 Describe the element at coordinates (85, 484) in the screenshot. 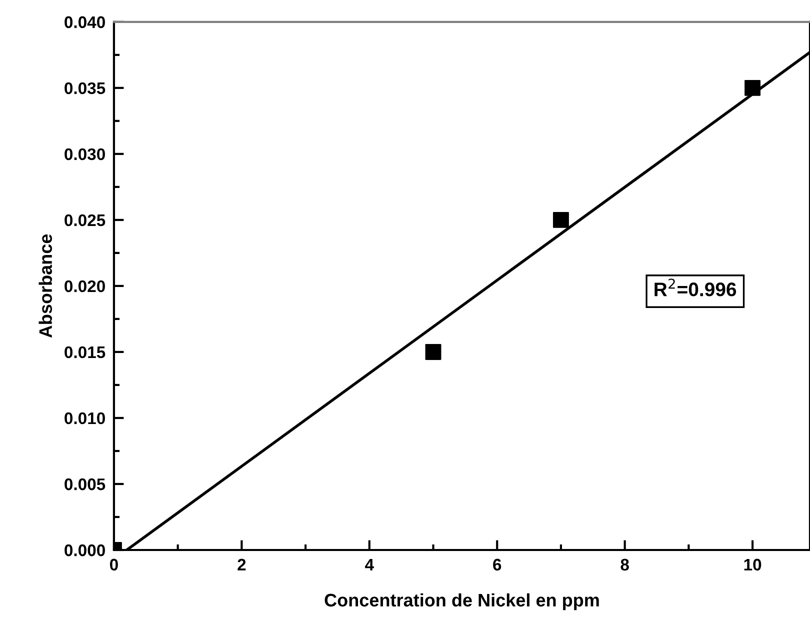

I see `y-tick-label: 0.005` at that location.